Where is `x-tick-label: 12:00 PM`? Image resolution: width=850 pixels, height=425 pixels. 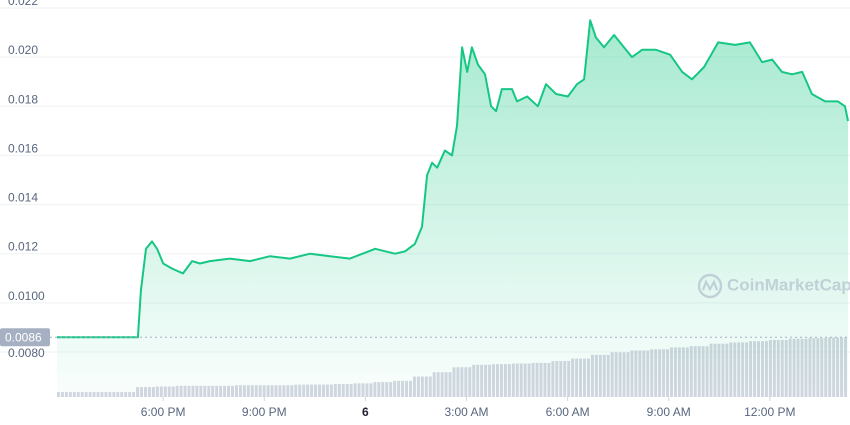
x-tick-label: 12:00 PM is located at coordinates (769, 412).